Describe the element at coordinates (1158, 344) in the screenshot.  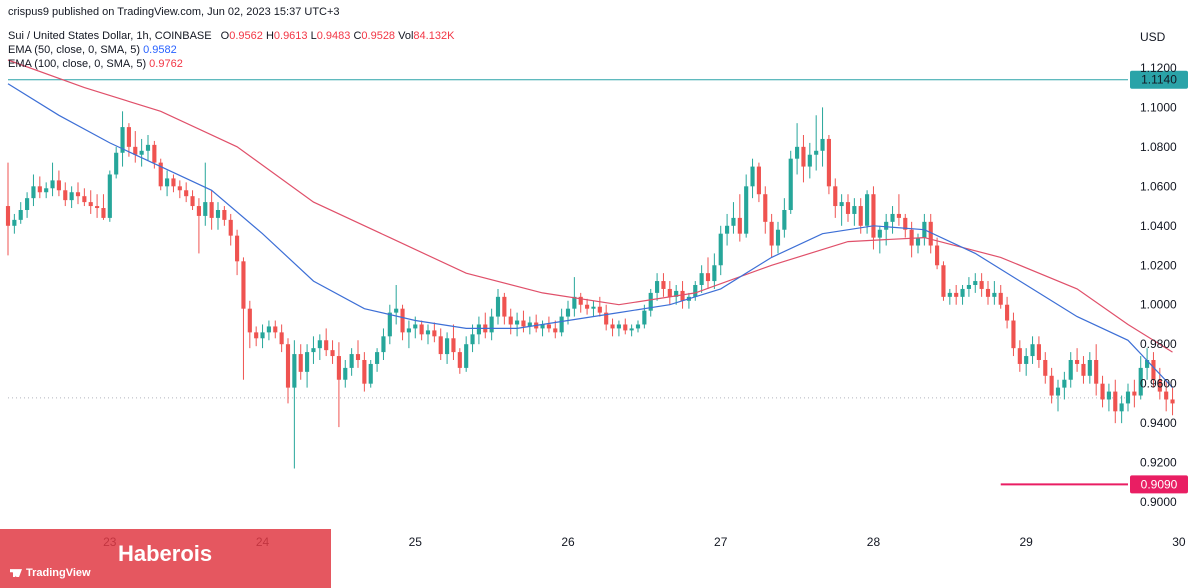
I see `y-tick-label: 0.9800` at that location.